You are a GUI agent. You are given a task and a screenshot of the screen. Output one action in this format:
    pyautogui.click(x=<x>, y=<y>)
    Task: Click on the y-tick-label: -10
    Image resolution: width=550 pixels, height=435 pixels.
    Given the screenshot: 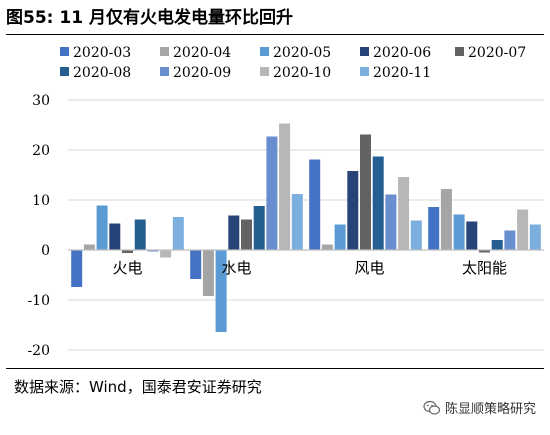 What is the action you would take?
    pyautogui.click(x=38, y=301)
    